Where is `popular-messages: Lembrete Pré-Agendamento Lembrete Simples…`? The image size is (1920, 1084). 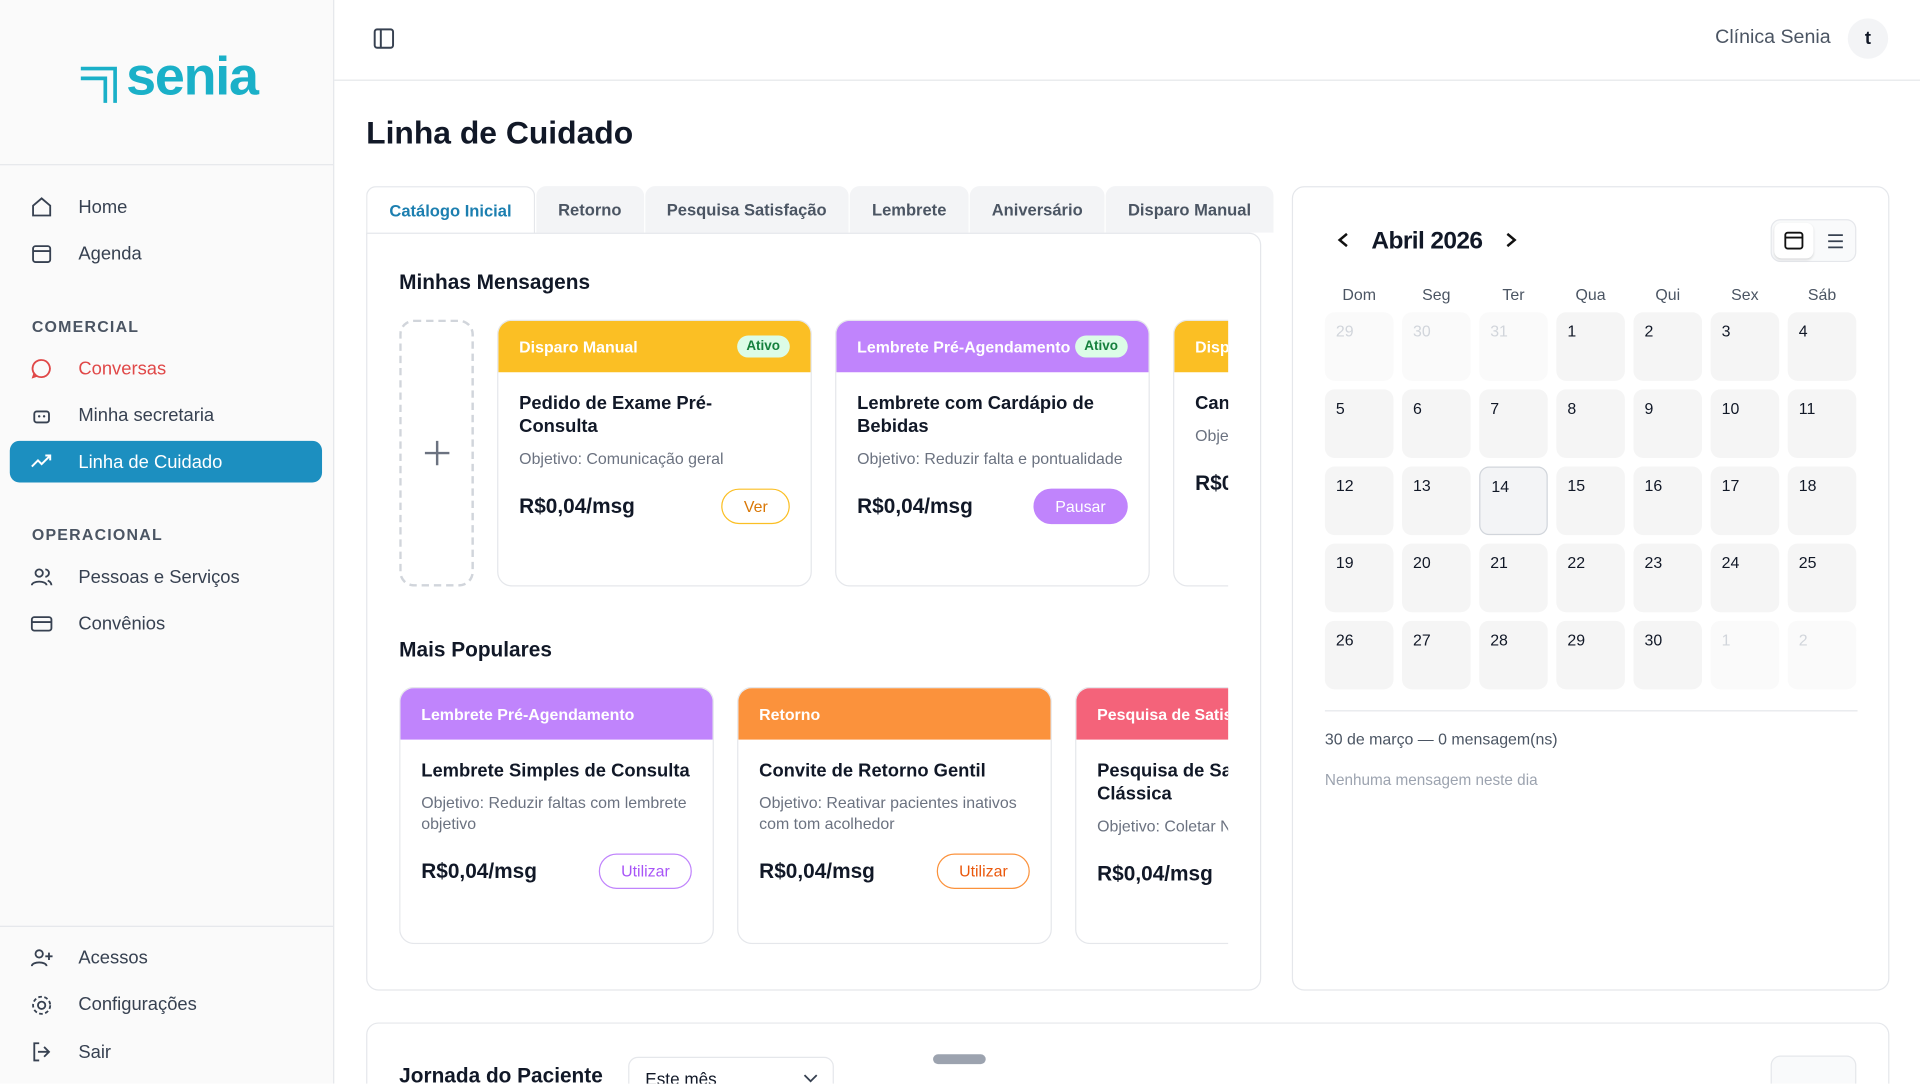
popular-messages: Lembrete Pré-Agendamento Lembrete Simples… is located at coordinates (814, 815).